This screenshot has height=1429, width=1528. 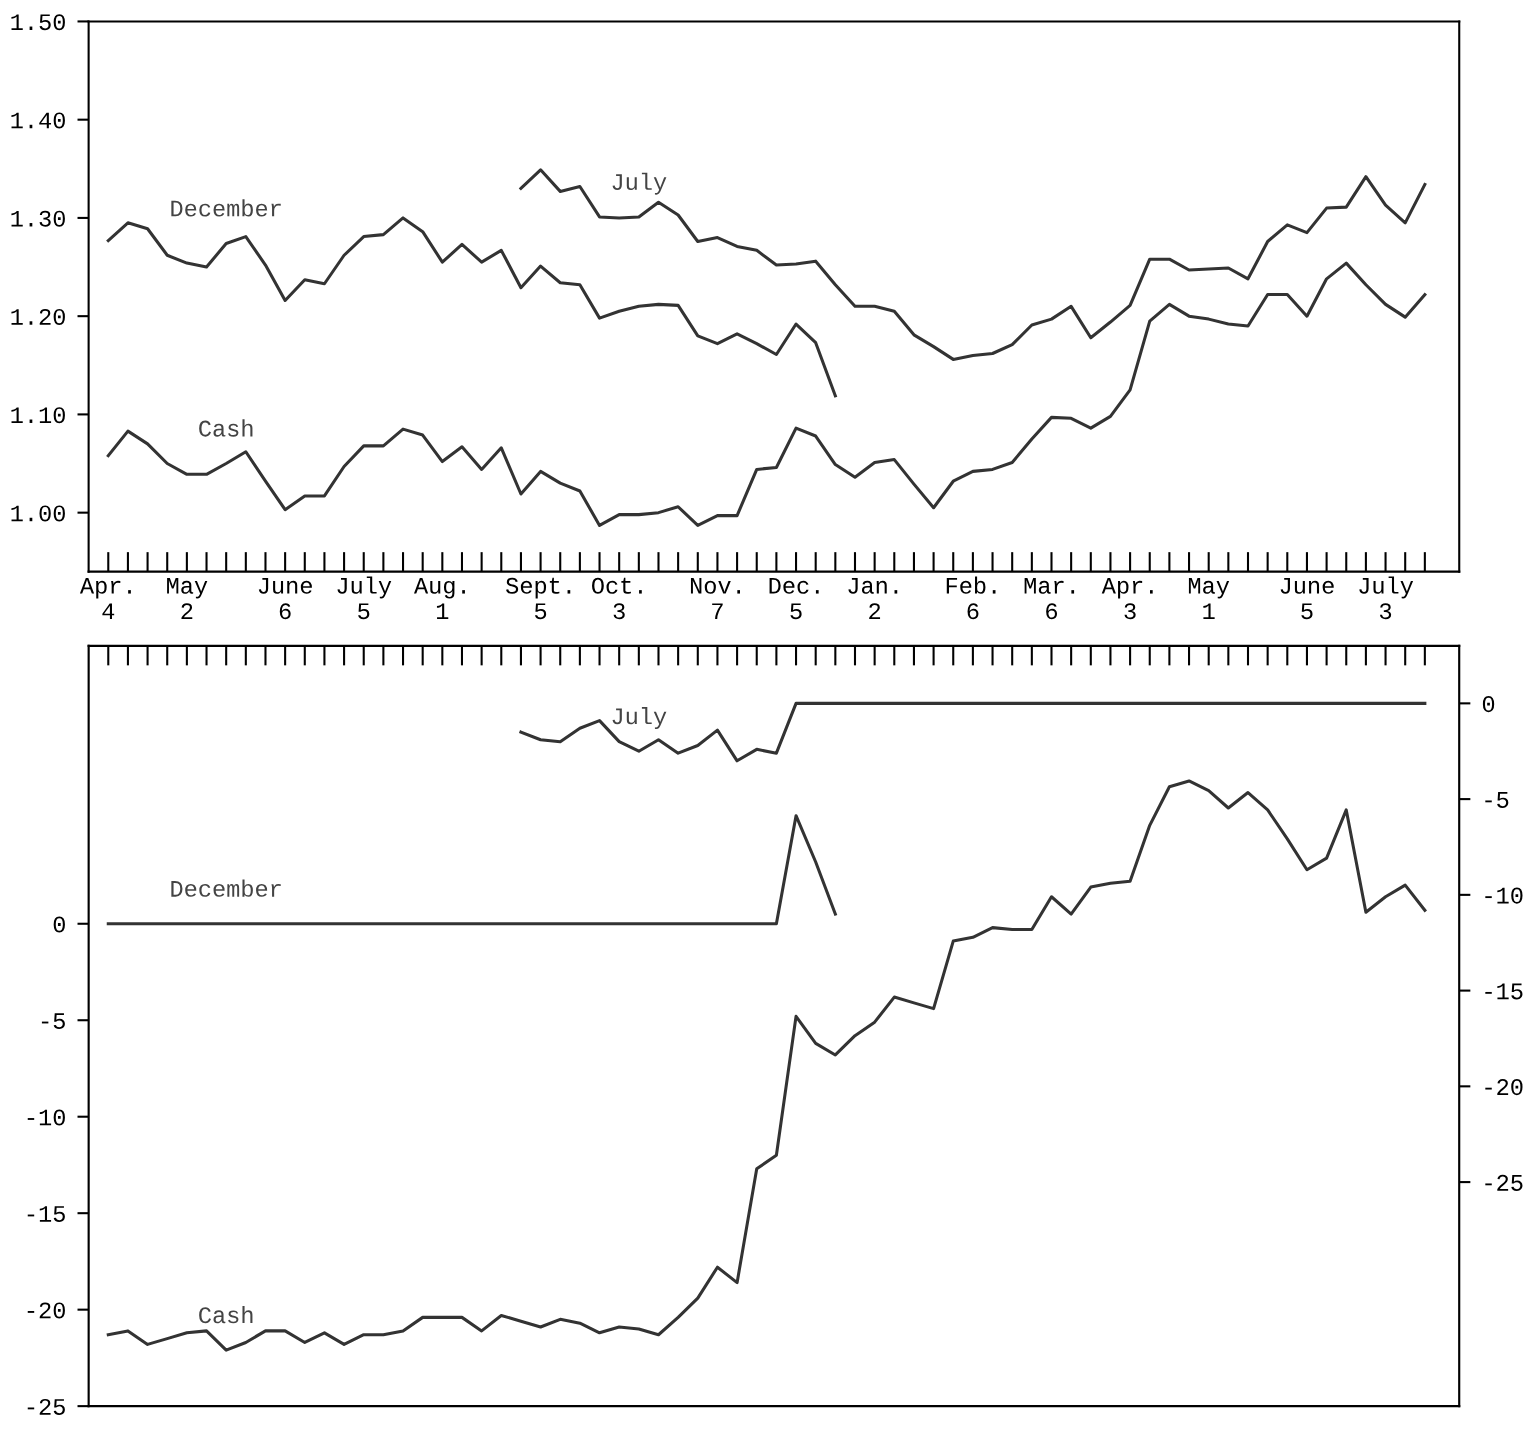 I want to click on y2-tick-label: -10, so click(x=1504, y=895).